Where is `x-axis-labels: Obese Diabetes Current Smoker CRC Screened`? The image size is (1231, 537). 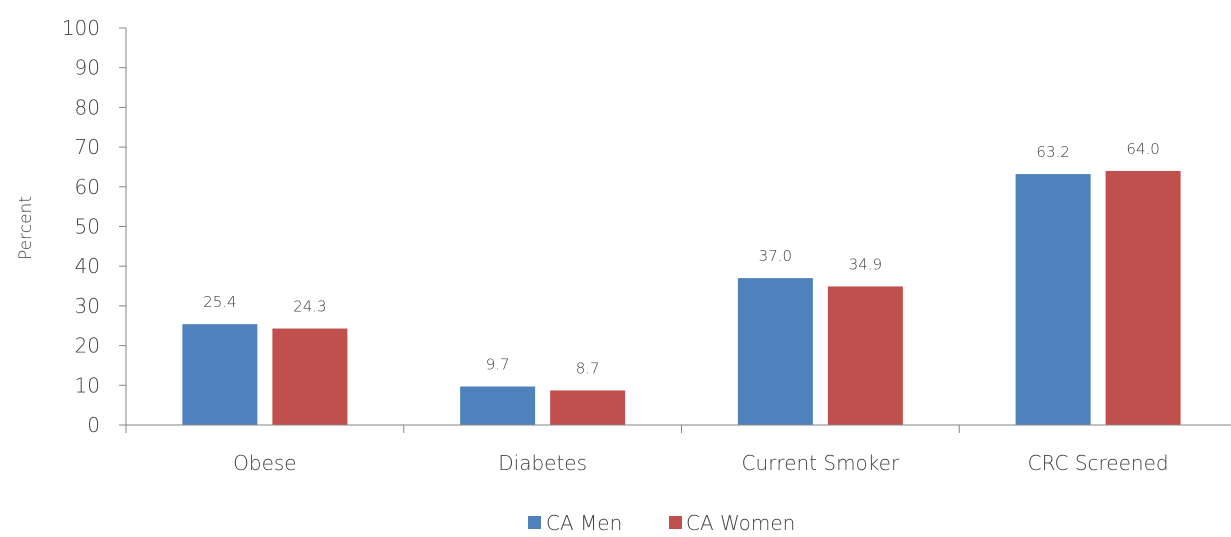 x-axis-labels: Obese Diabetes Current Smoker CRC Screened is located at coordinates (700, 463).